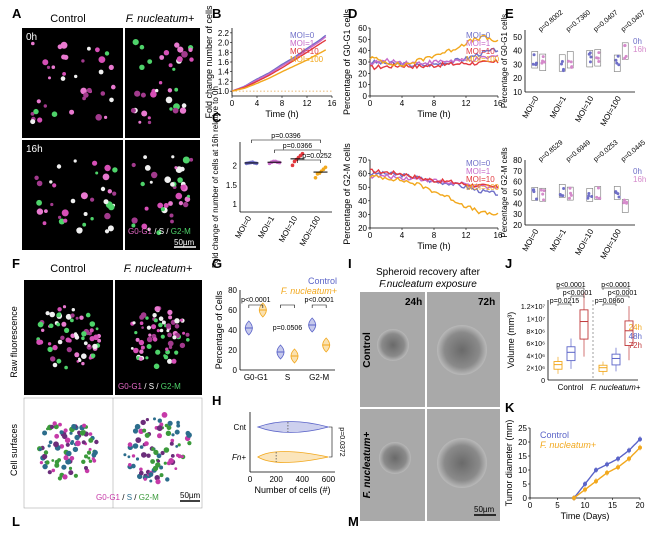  Describe the element at coordinates (310, 231) in the screenshot. I see `x-tick-label: MOI=100` at that location.